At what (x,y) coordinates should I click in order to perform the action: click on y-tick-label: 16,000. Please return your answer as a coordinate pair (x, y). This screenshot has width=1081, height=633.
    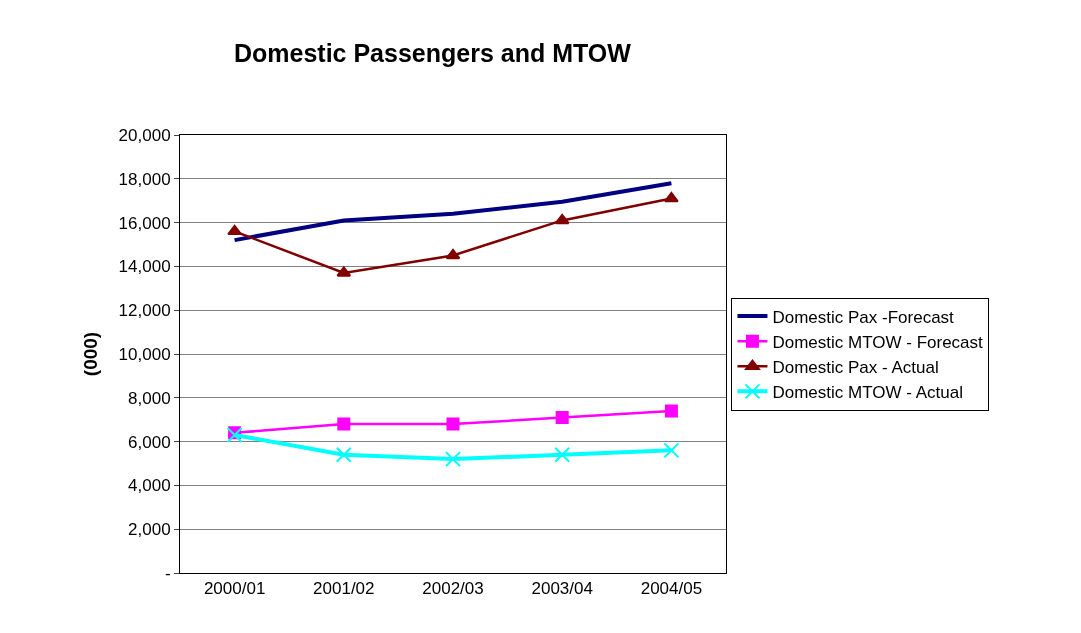
    Looking at the image, I should click on (144, 223).